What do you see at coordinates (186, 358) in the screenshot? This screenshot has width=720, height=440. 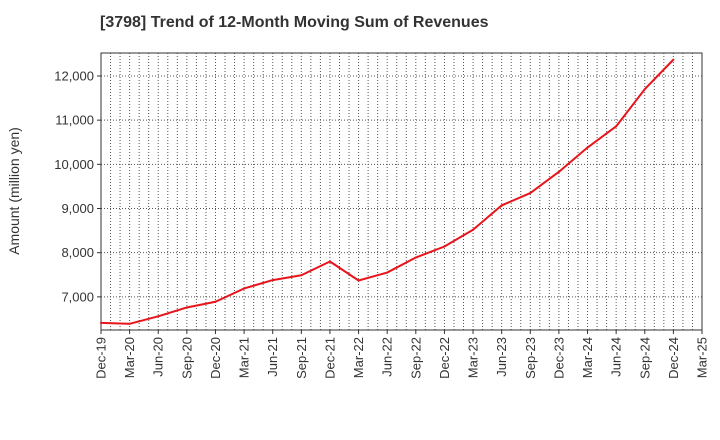 I see `x-tick-label: Sep-20` at bounding box center [186, 358].